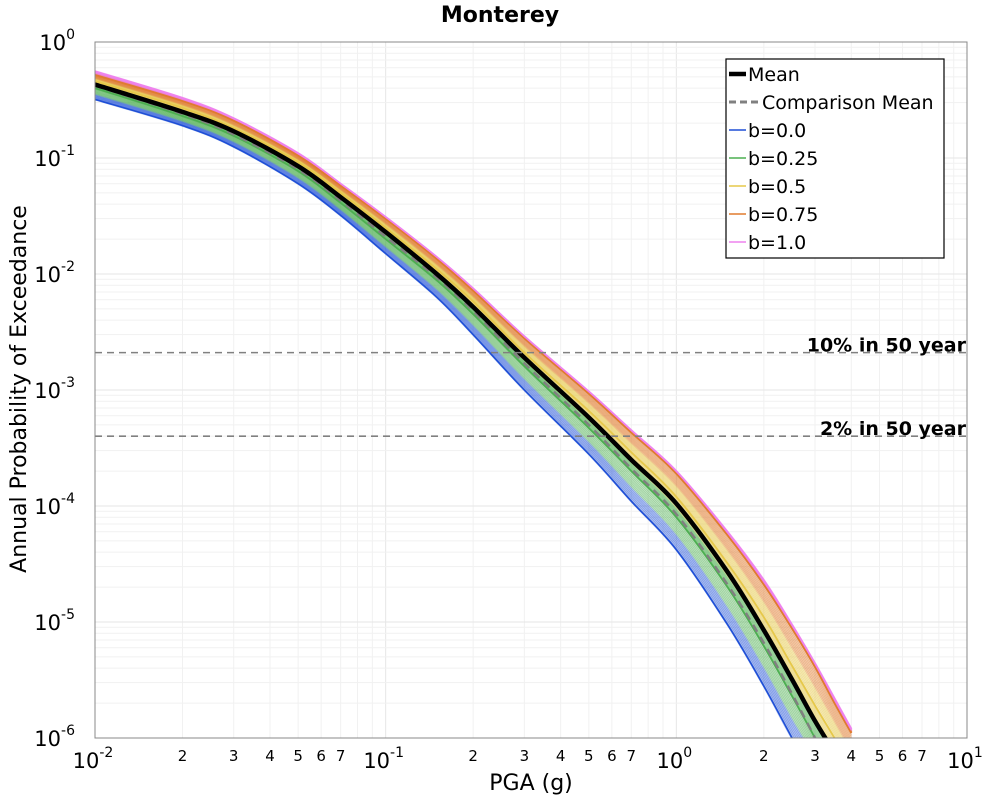 This screenshot has height=800, width=1000. What do you see at coordinates (777, 243) in the screenshot?
I see `legend-label: b=1.0` at bounding box center [777, 243].